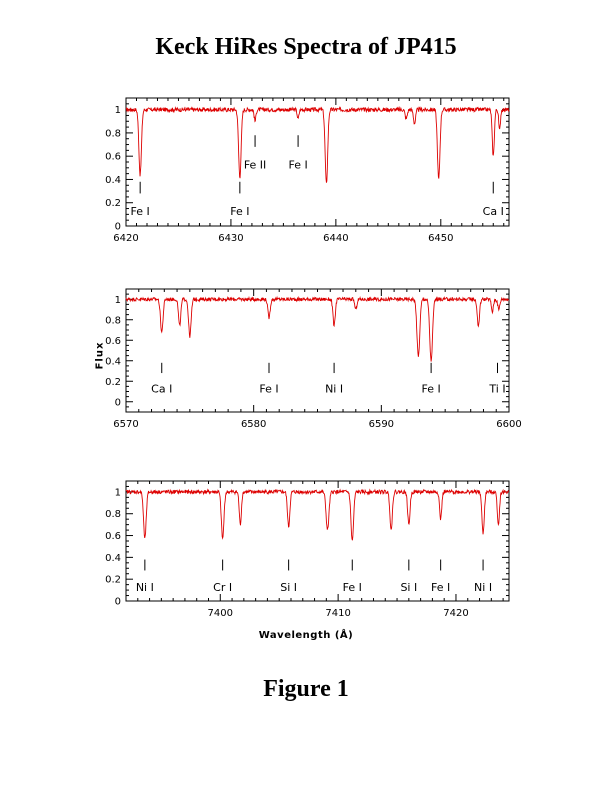 Image resolution: width=612 pixels, height=792 pixels. What do you see at coordinates (306, 47) in the screenshot?
I see `page-title: Keck HiRes Spectra of JP415` at bounding box center [306, 47].